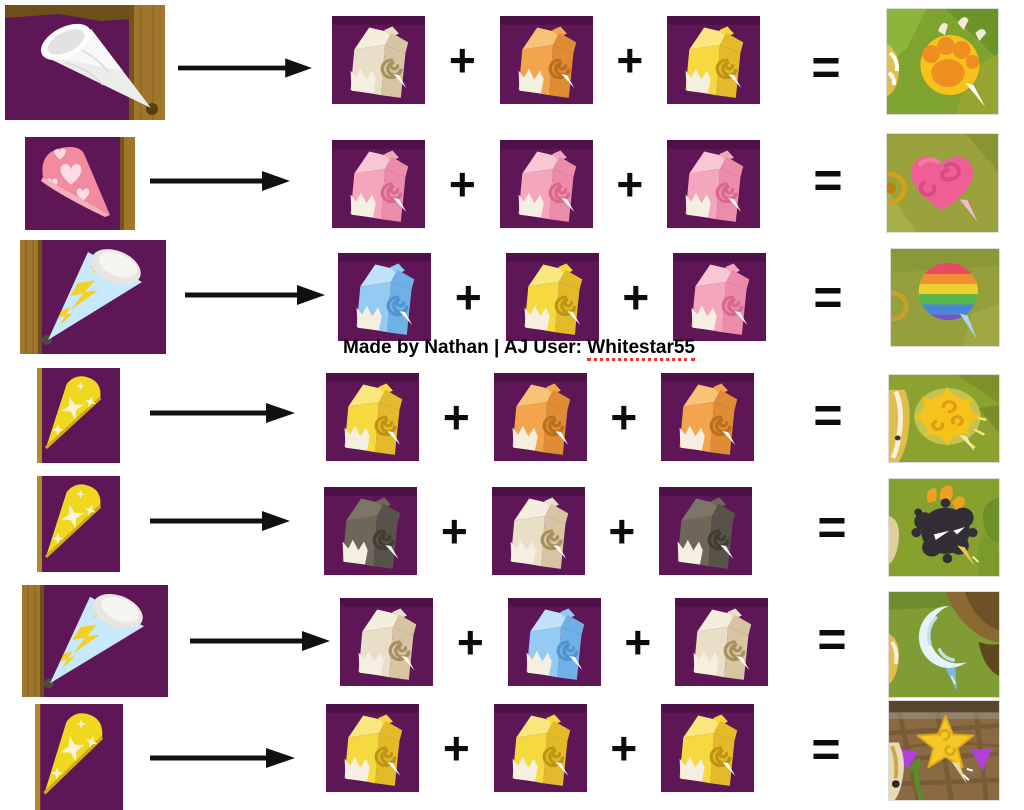 This screenshot has width=1024, height=810. I want to click on arrow-icon, so click(222, 758).